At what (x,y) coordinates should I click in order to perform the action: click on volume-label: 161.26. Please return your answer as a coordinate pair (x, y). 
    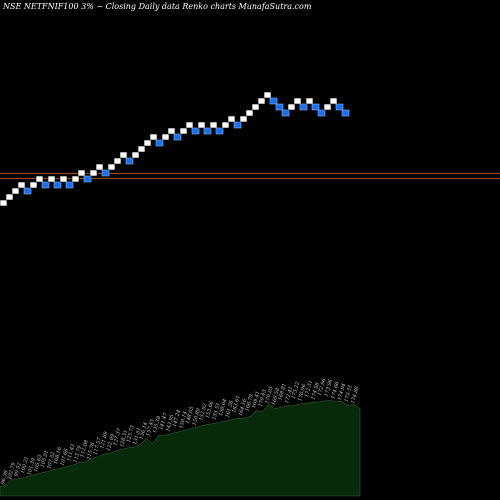
    Looking at the image, I should click on (230, 408).